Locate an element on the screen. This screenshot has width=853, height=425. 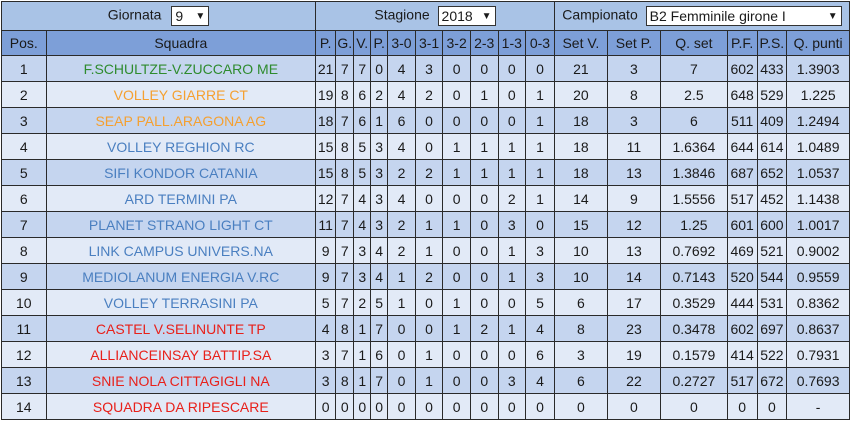
stagione-select: 2018 ▼ is located at coordinates (466, 16).